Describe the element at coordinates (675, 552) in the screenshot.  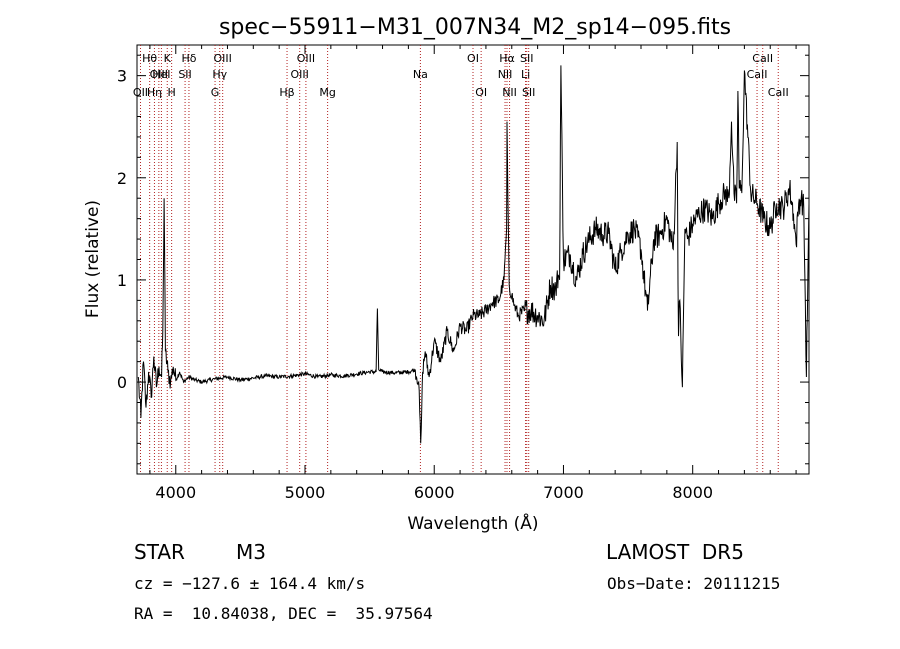
I see `survey-name: LAMOST DR5` at that location.